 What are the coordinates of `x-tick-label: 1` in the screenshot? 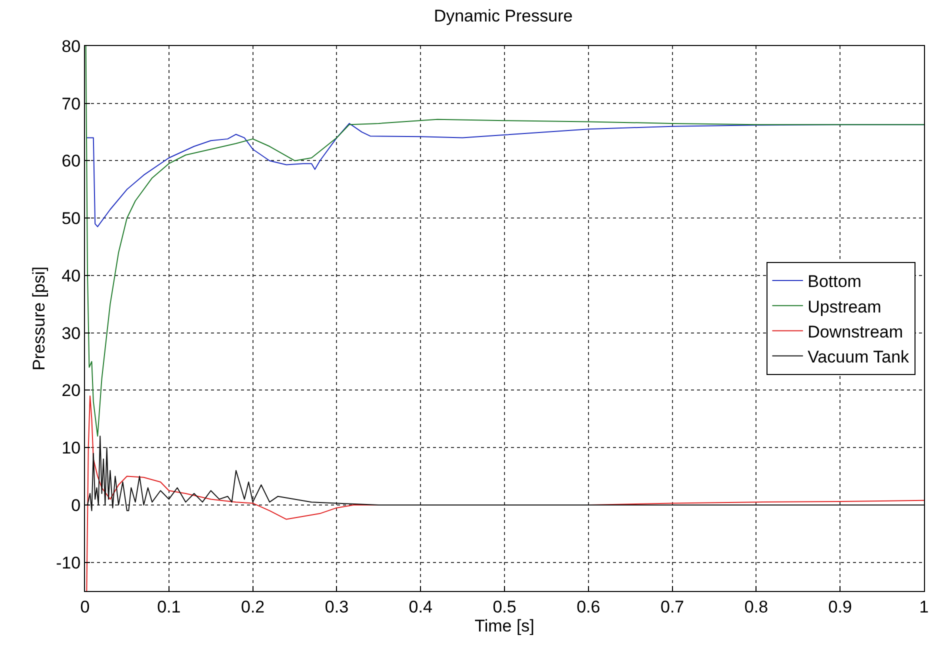 It's located at (924, 606).